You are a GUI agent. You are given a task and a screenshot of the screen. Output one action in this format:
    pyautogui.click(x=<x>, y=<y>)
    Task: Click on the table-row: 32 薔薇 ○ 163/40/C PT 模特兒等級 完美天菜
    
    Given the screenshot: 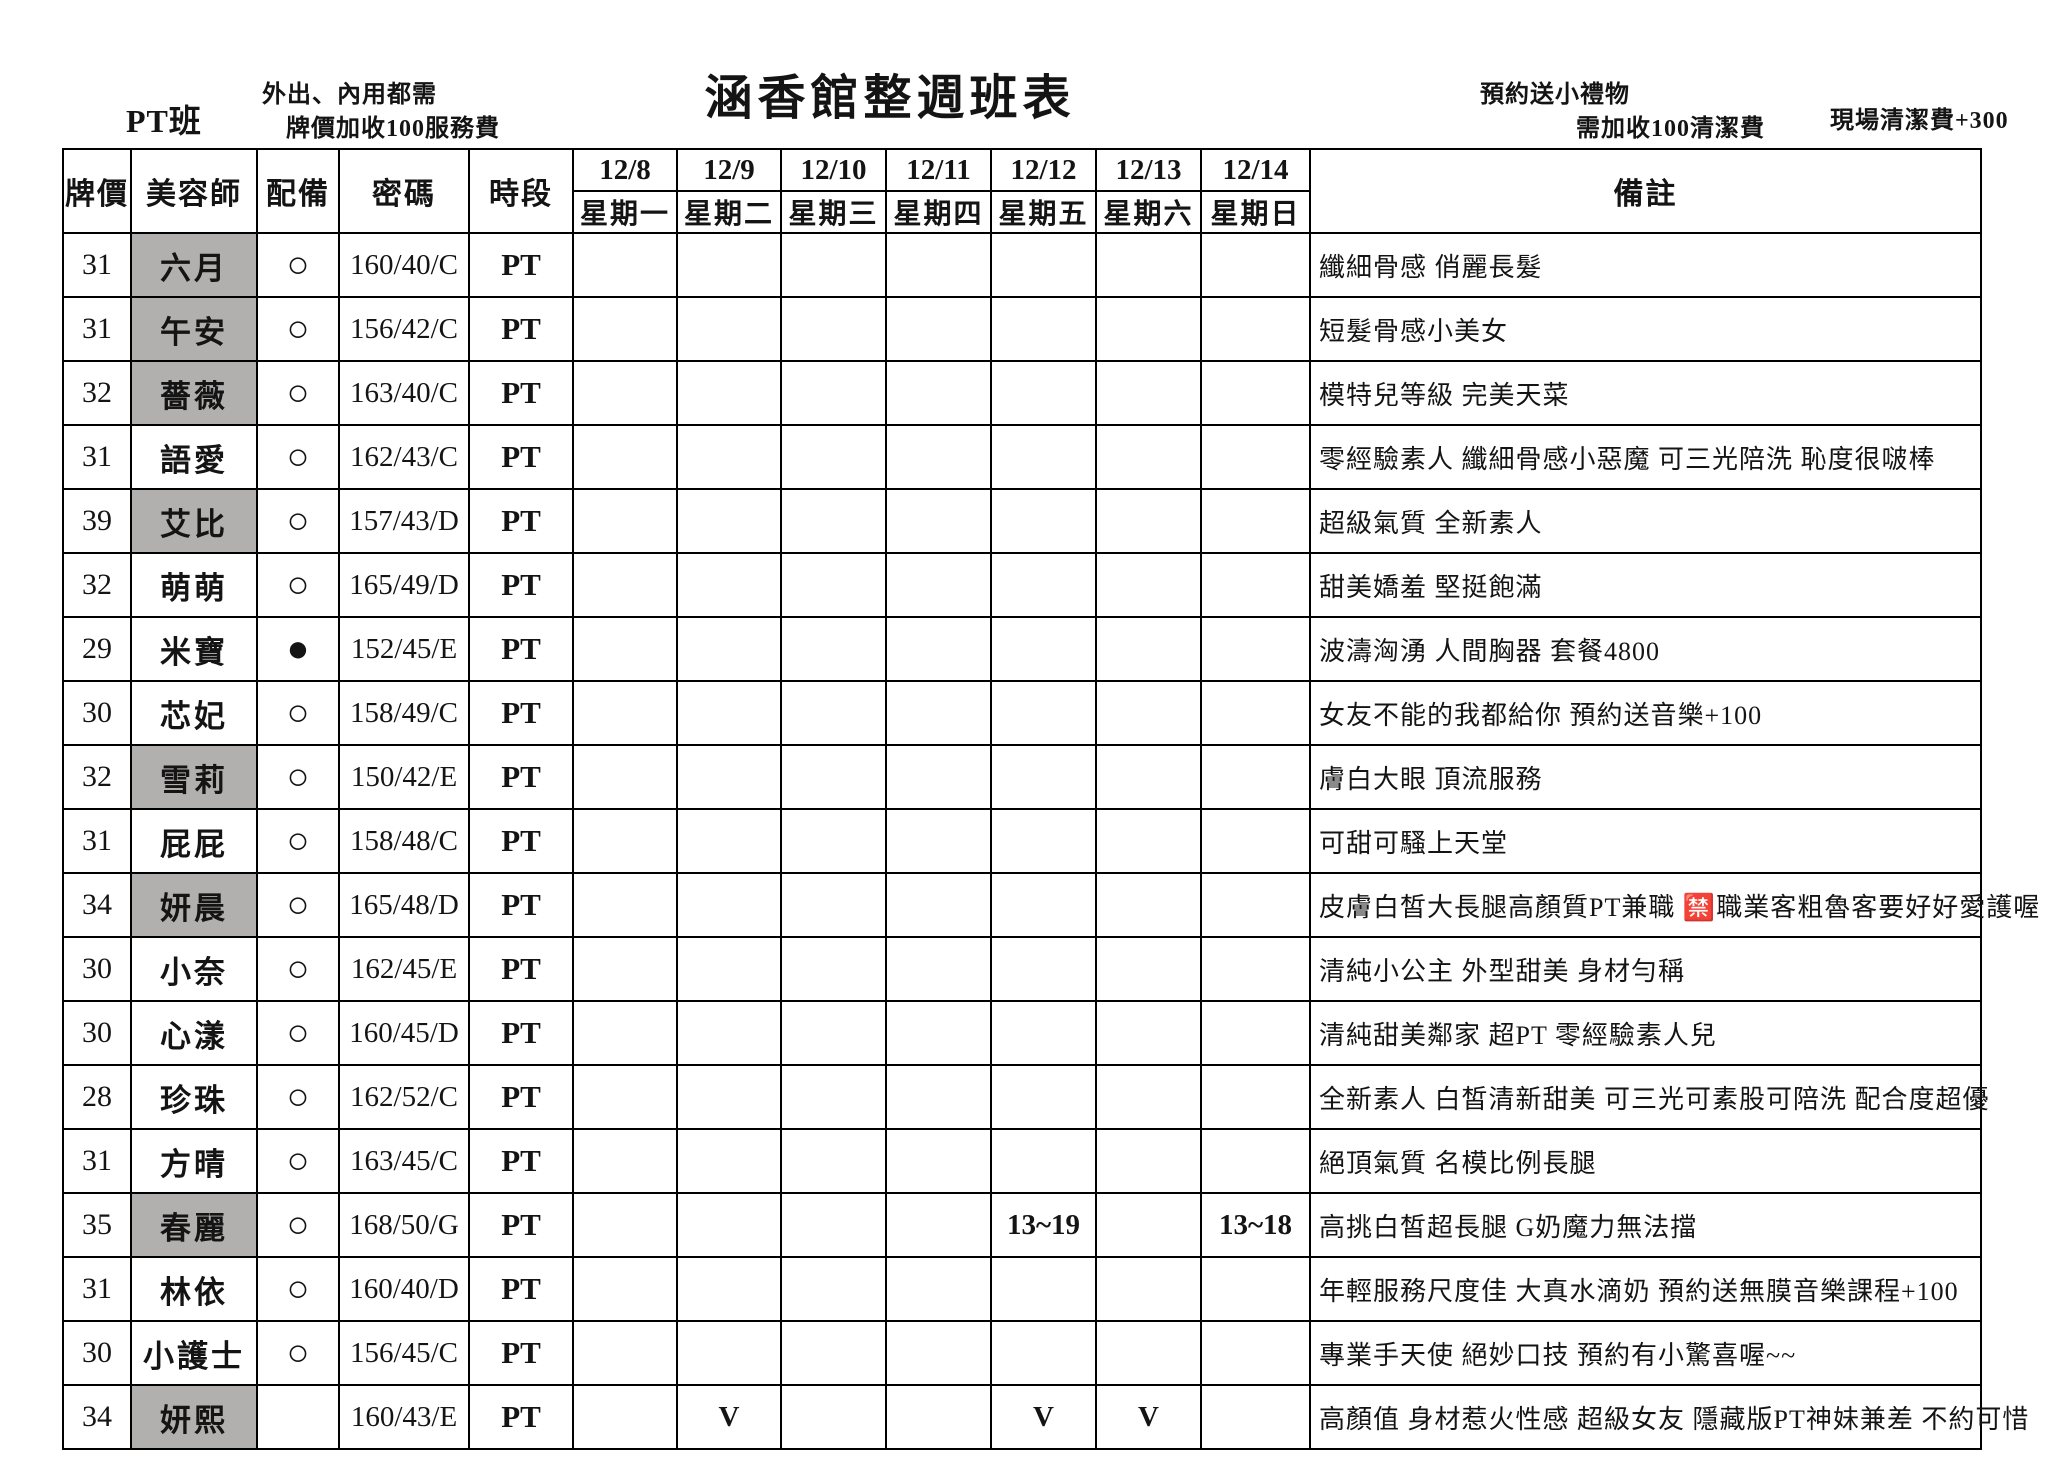 What is the action you would take?
    pyautogui.click(x=1022, y=393)
    